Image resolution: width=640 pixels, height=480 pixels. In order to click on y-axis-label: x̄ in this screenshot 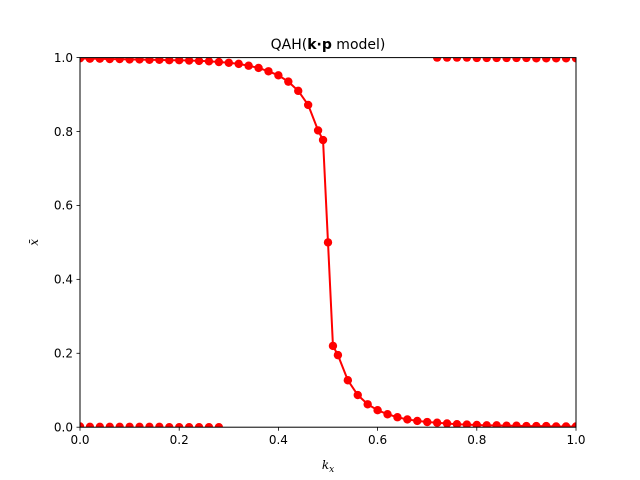, I will do `click(34, 242)`.